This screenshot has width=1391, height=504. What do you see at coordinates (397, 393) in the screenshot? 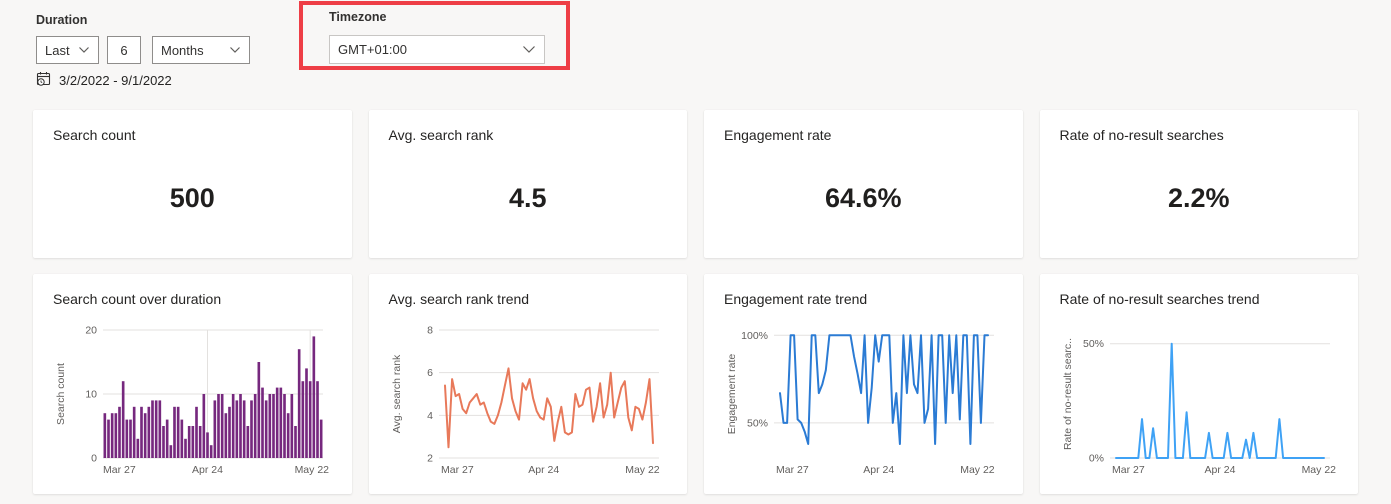
I see `svg-text: Avg. search rank` at bounding box center [397, 393].